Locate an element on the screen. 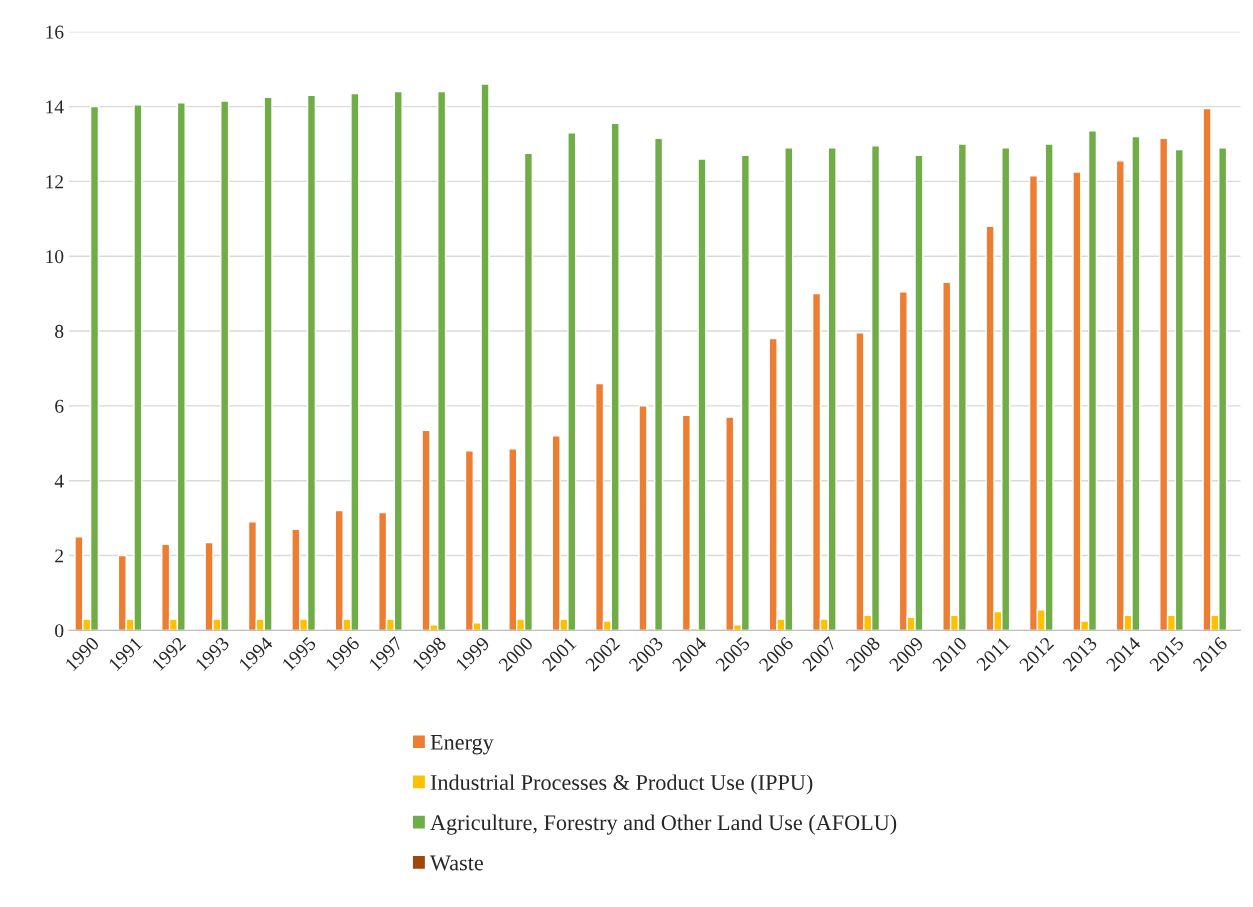 This screenshot has width=1253, height=907. y-tick-label: 10 is located at coordinates (55, 257).